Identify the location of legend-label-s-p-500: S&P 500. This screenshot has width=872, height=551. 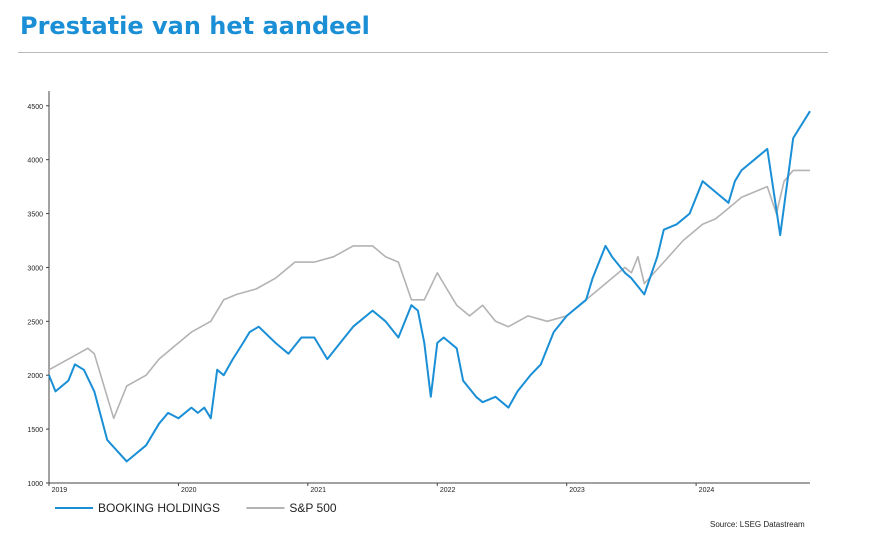
(312, 508).